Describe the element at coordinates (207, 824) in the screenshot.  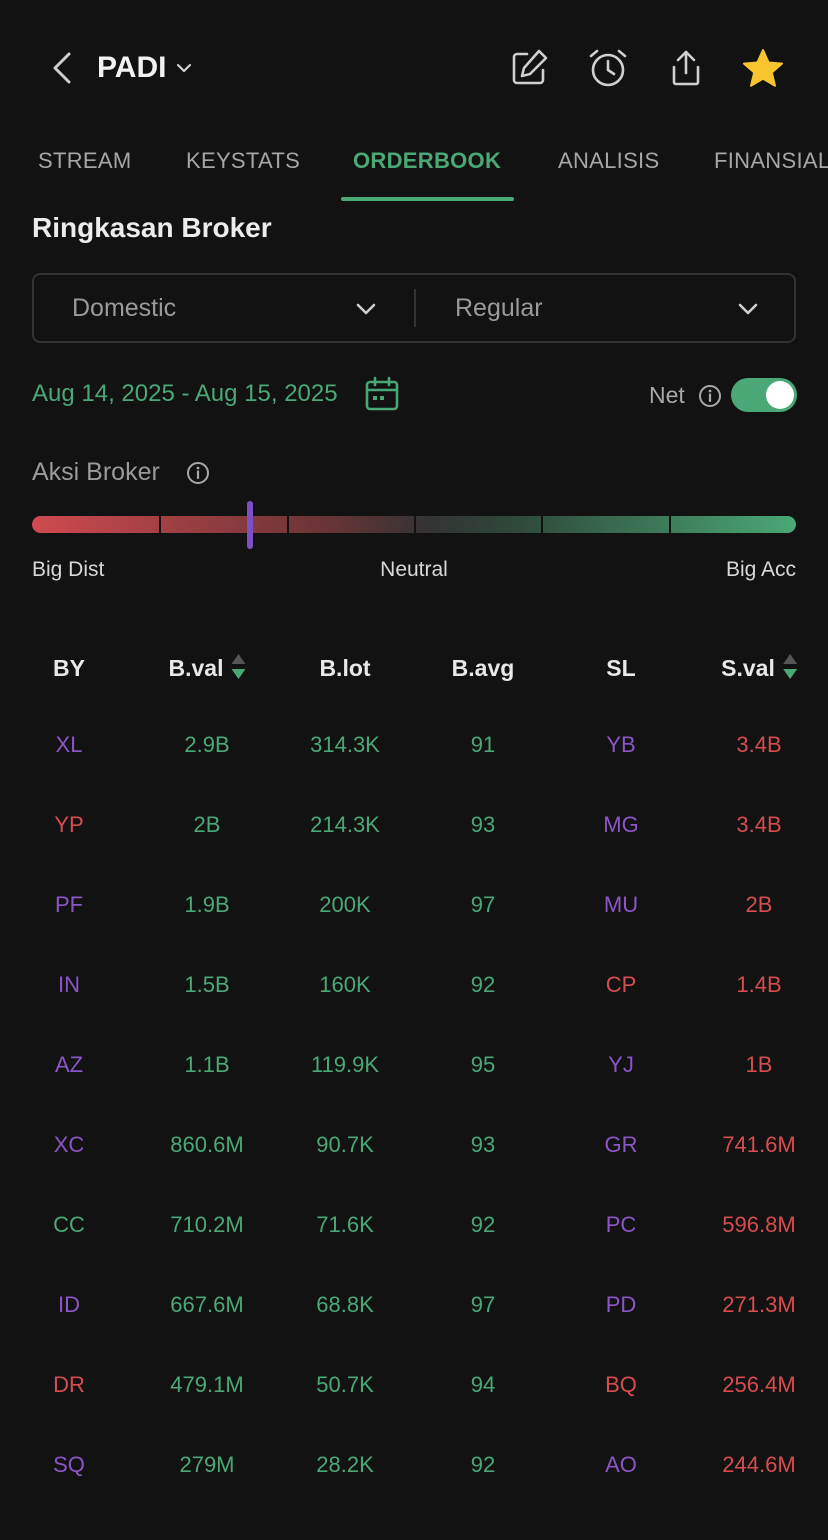
I see `buy-value: 2B` at that location.